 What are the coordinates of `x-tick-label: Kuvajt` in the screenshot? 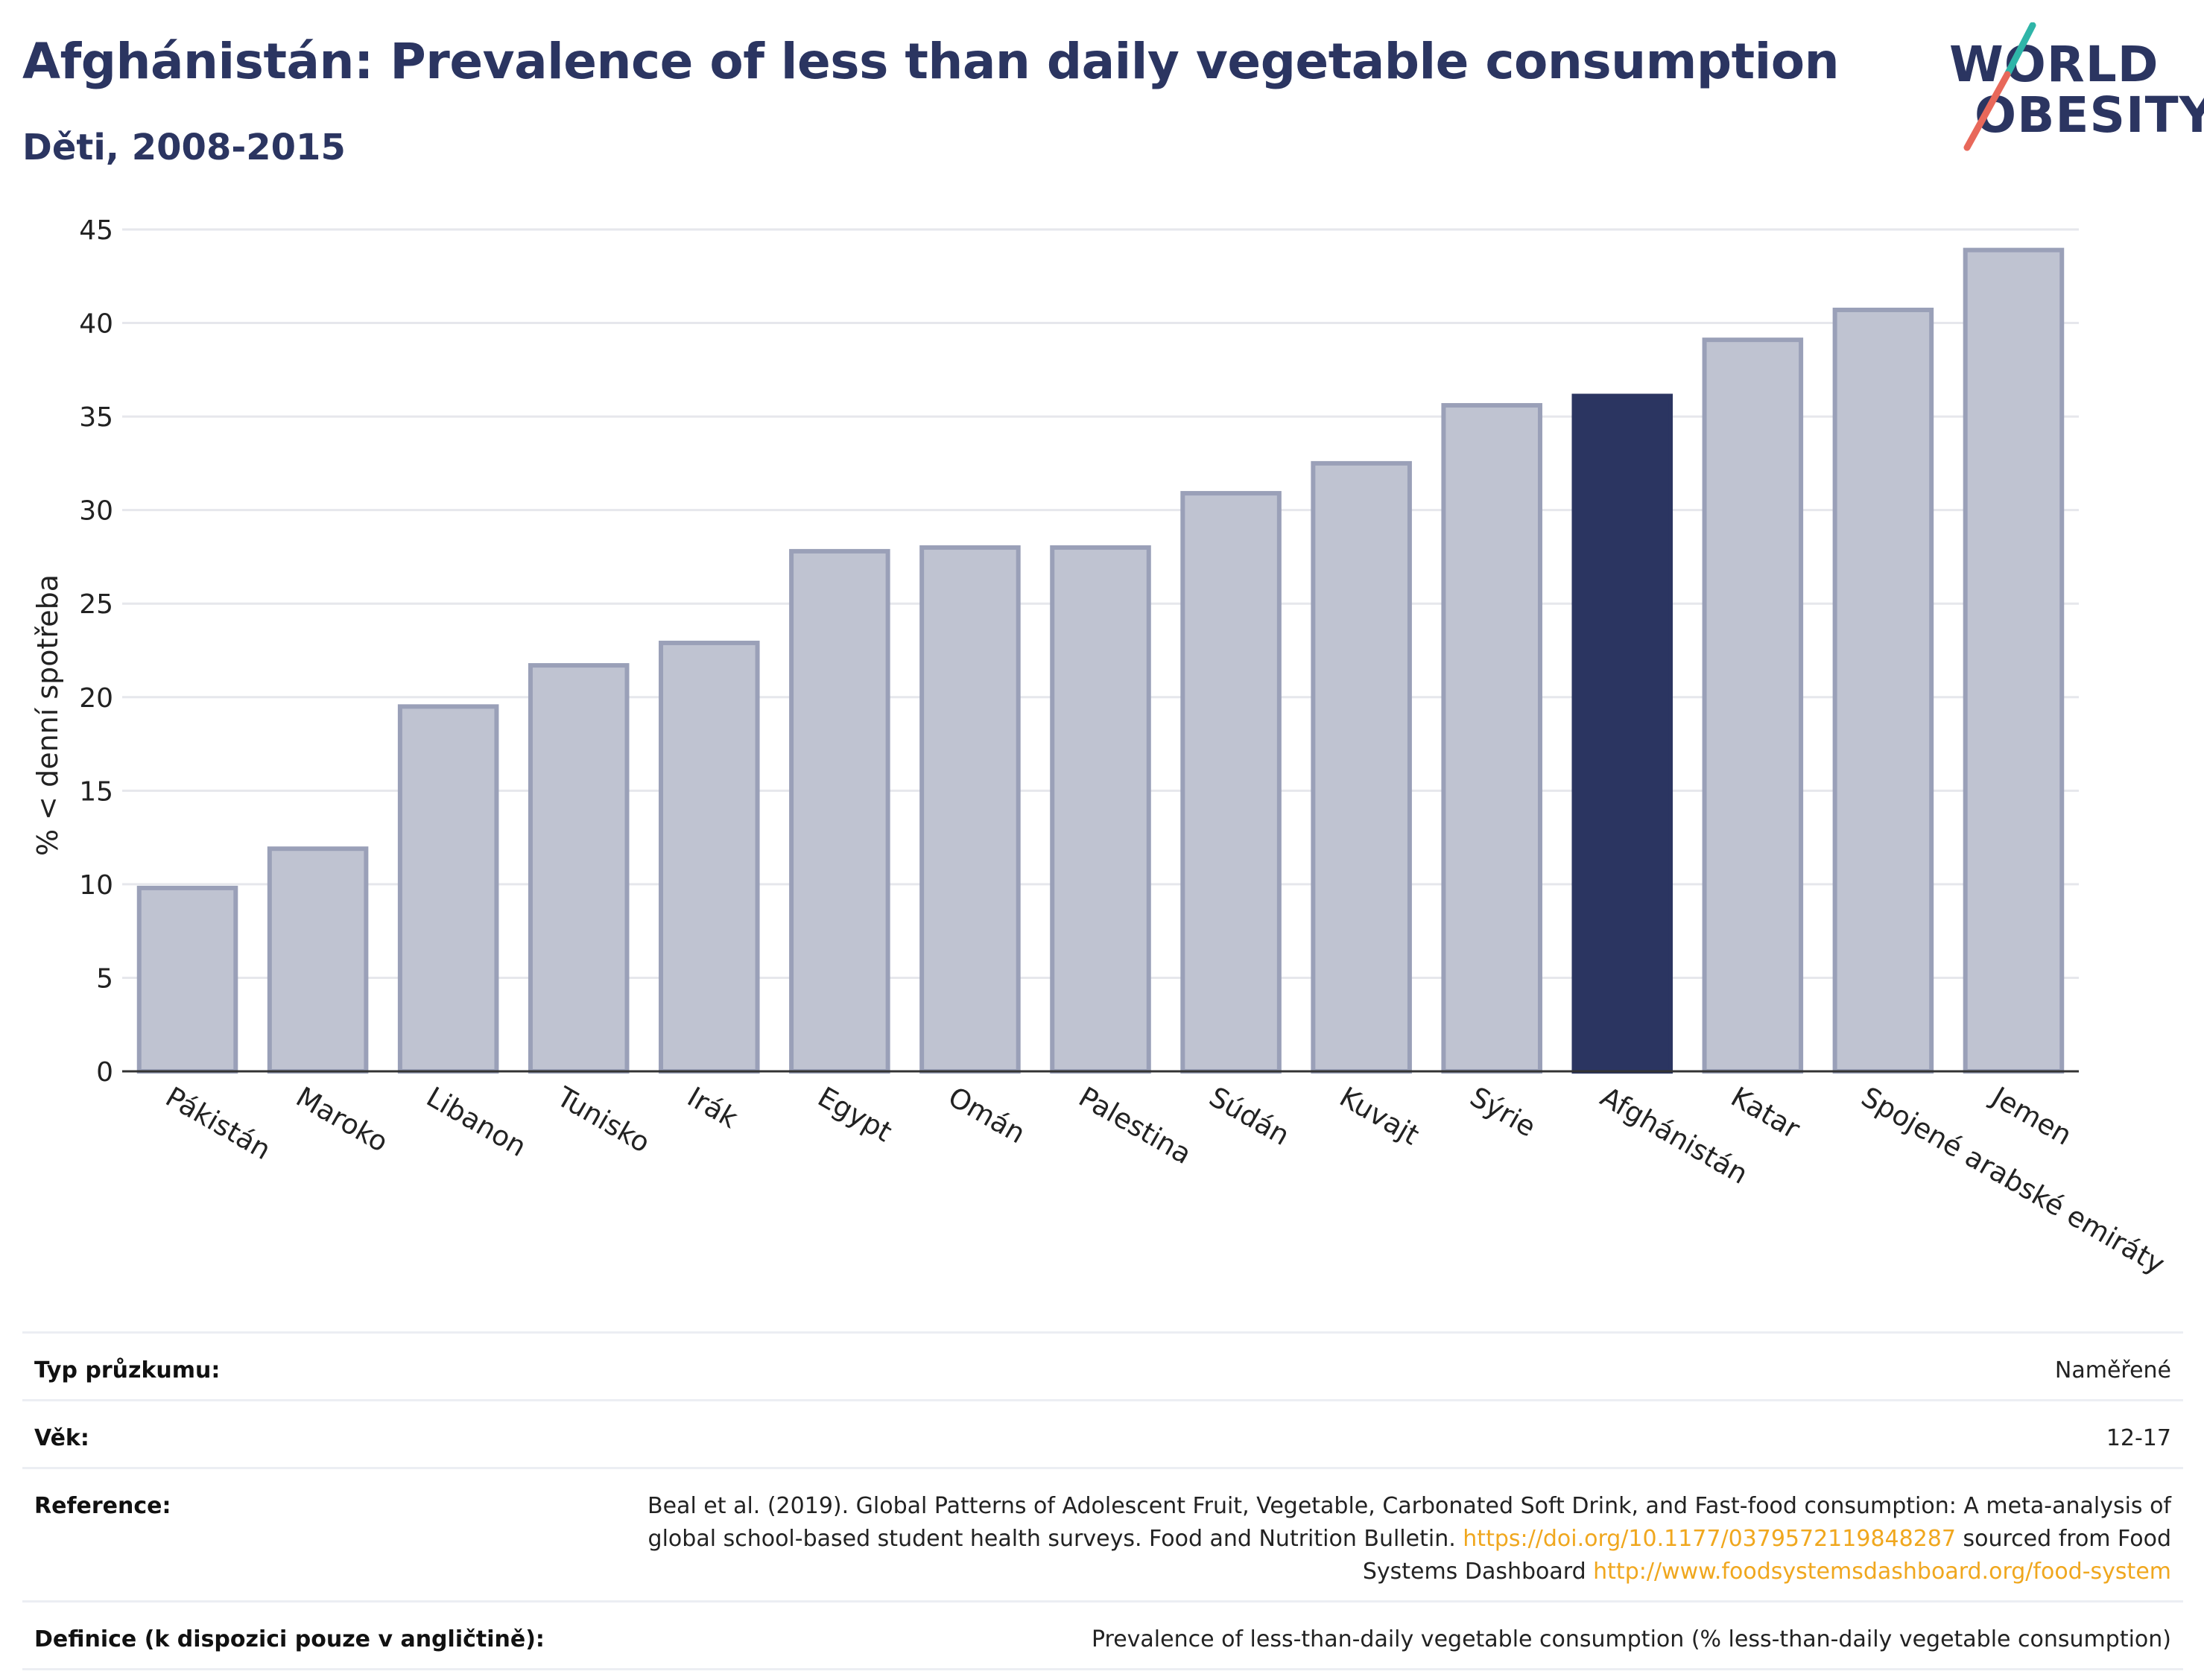 It's located at (1379, 1116).